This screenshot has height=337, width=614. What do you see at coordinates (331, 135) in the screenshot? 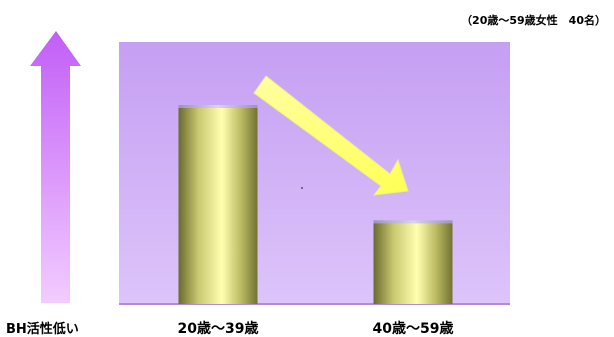
I see `decrease-trend-arrow` at bounding box center [331, 135].